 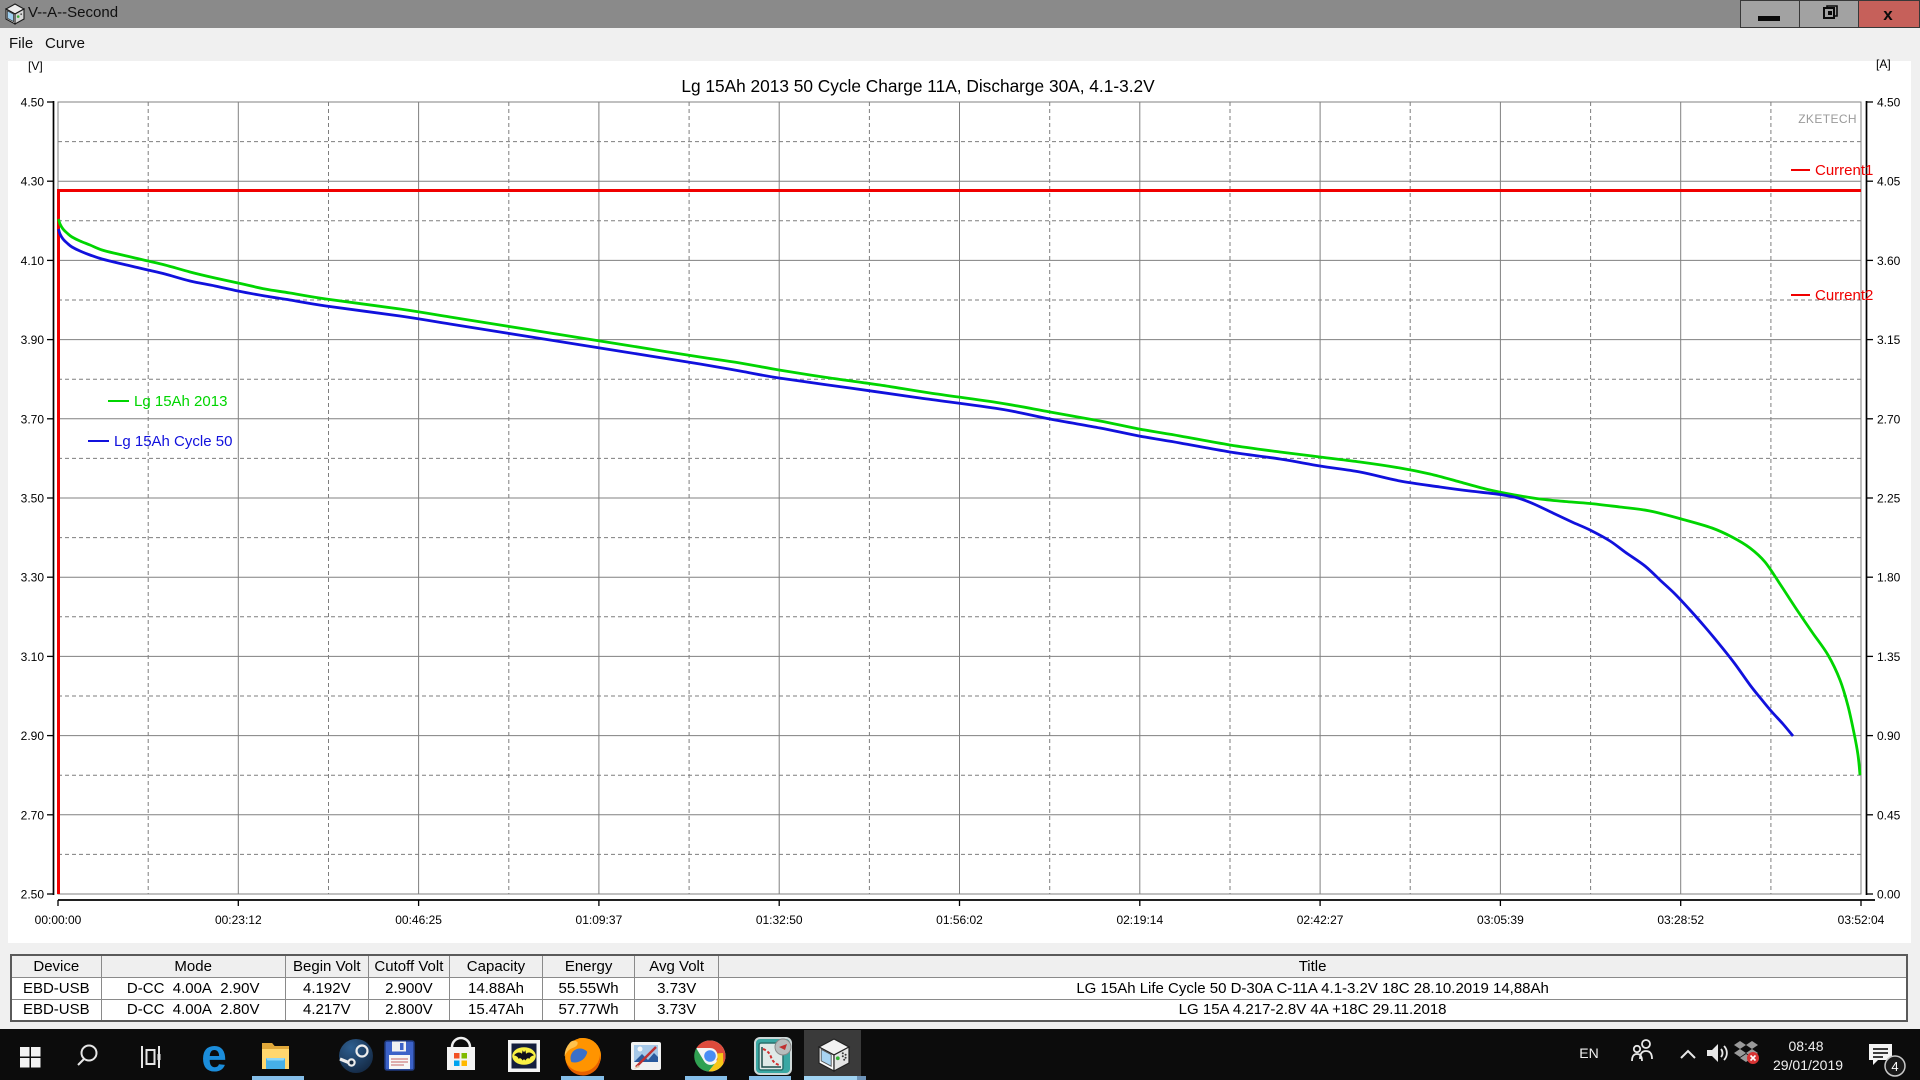 I want to click on svg-text: 0.90, so click(x=1889, y=736).